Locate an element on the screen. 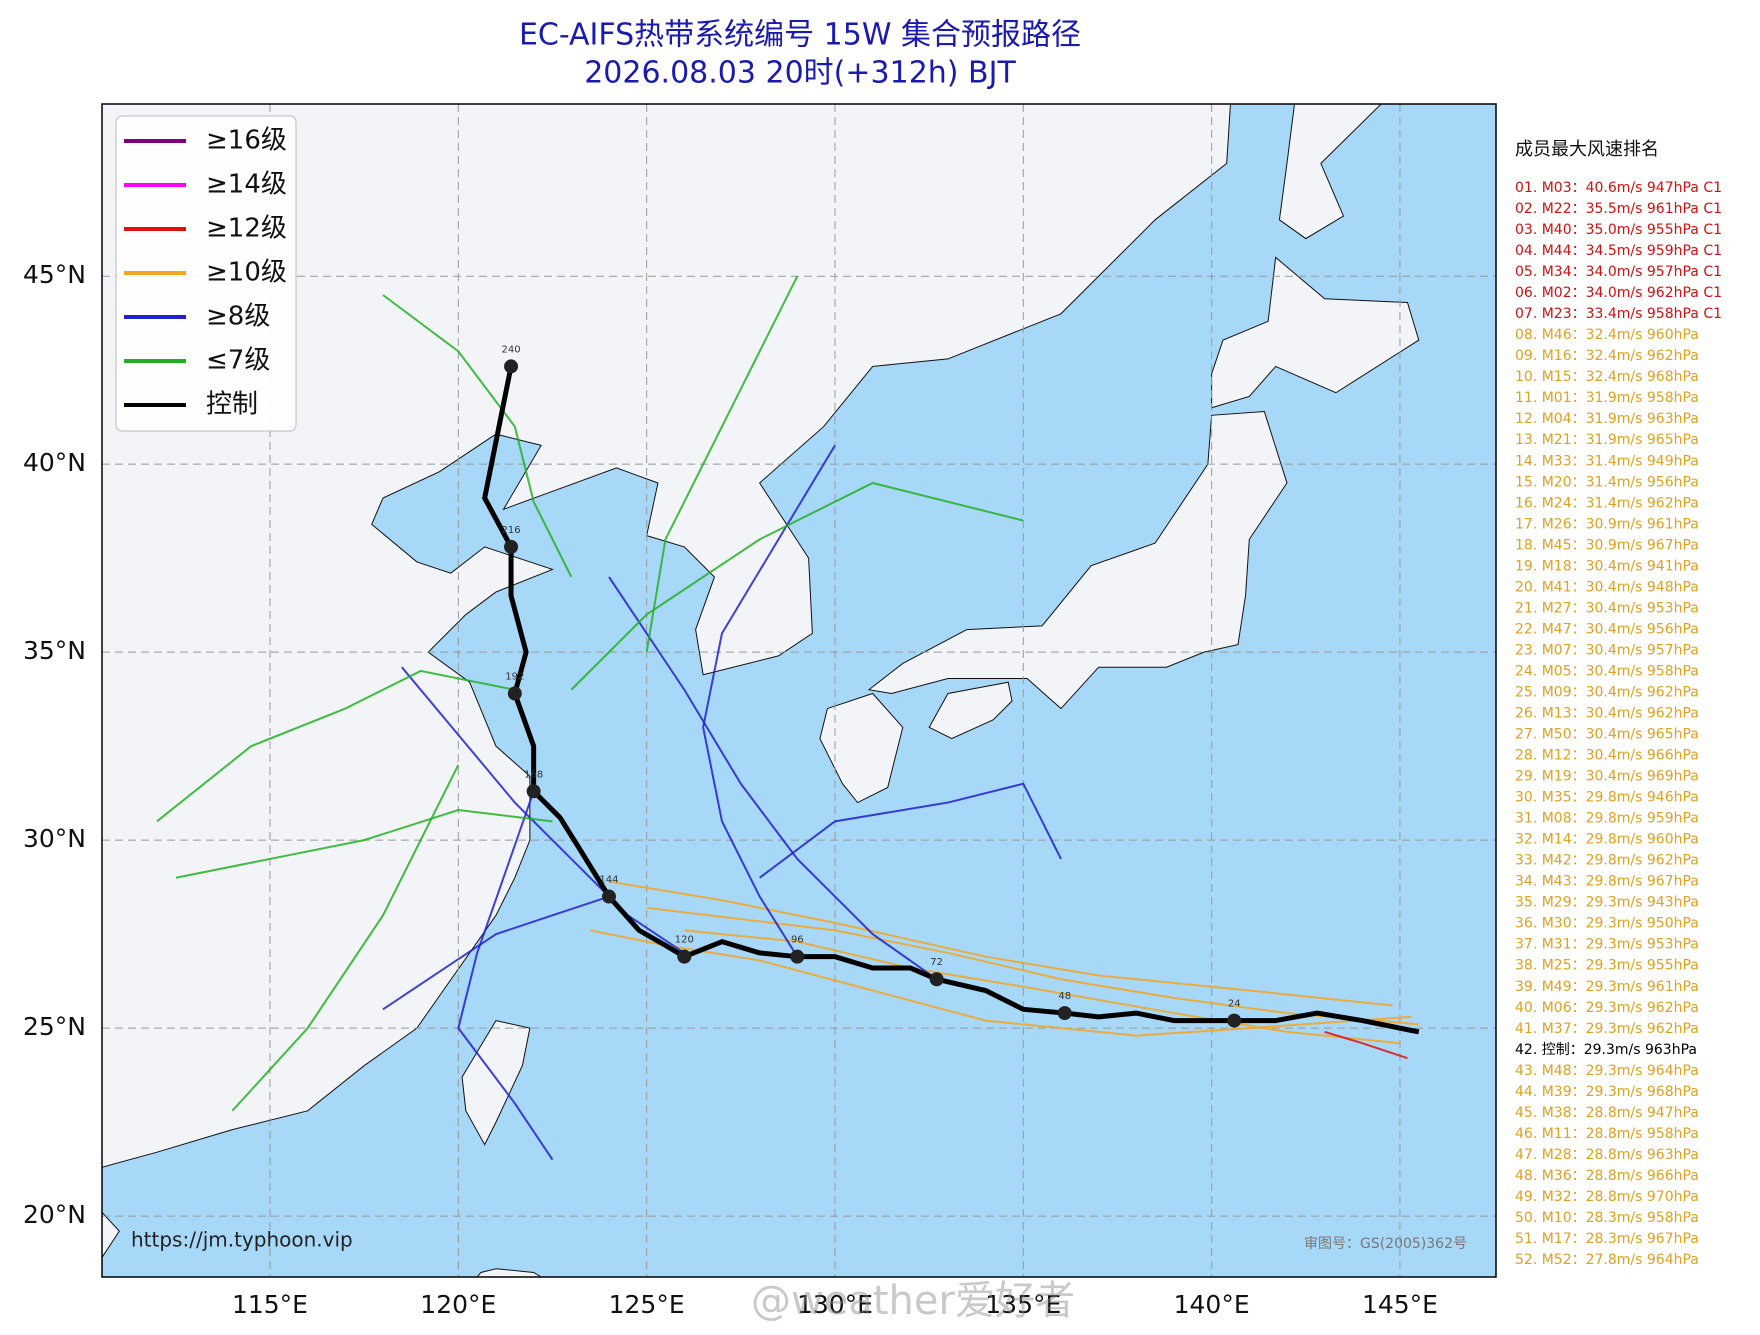 The image size is (1760, 1335). y-tick-label: 30°N is located at coordinates (54, 838).